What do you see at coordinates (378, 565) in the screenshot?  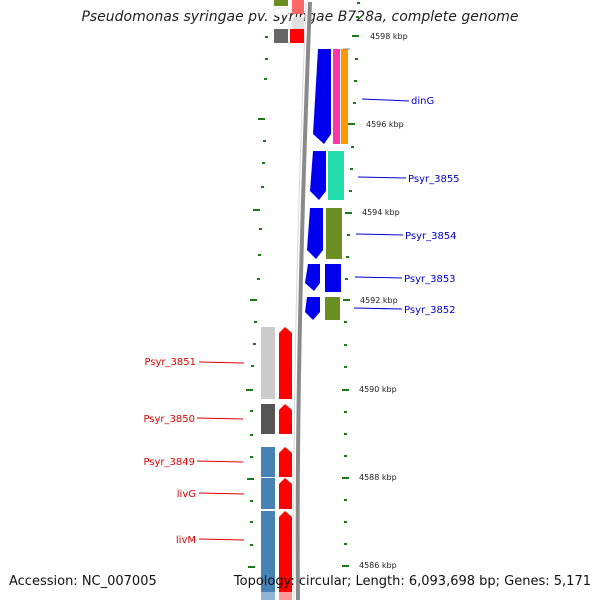 I see `kbp-label-4586: 4586 kbp` at bounding box center [378, 565].